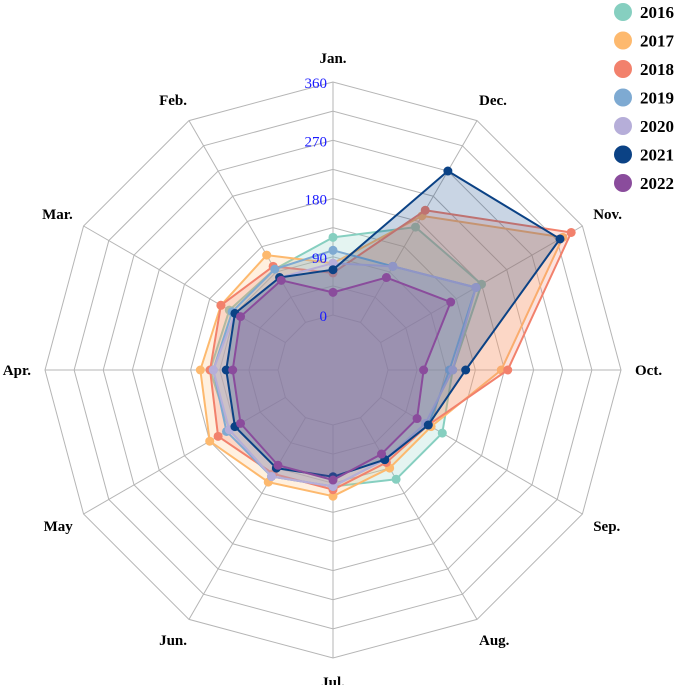 The height and width of the screenshot is (685, 685). What do you see at coordinates (173, 641) in the screenshot?
I see `axis-label-month: Jun.` at bounding box center [173, 641].